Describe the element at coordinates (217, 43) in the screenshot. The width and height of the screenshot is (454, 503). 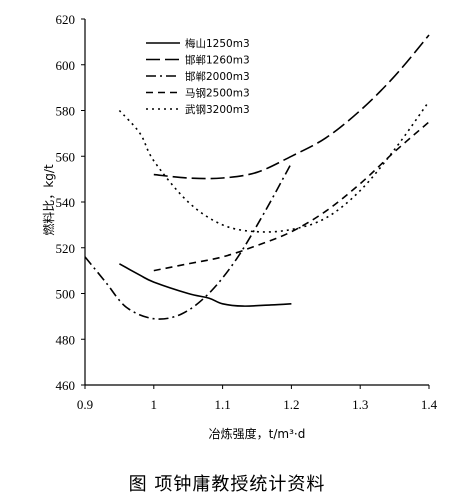
I see `legend-label-1: 梅山1250m3` at that location.